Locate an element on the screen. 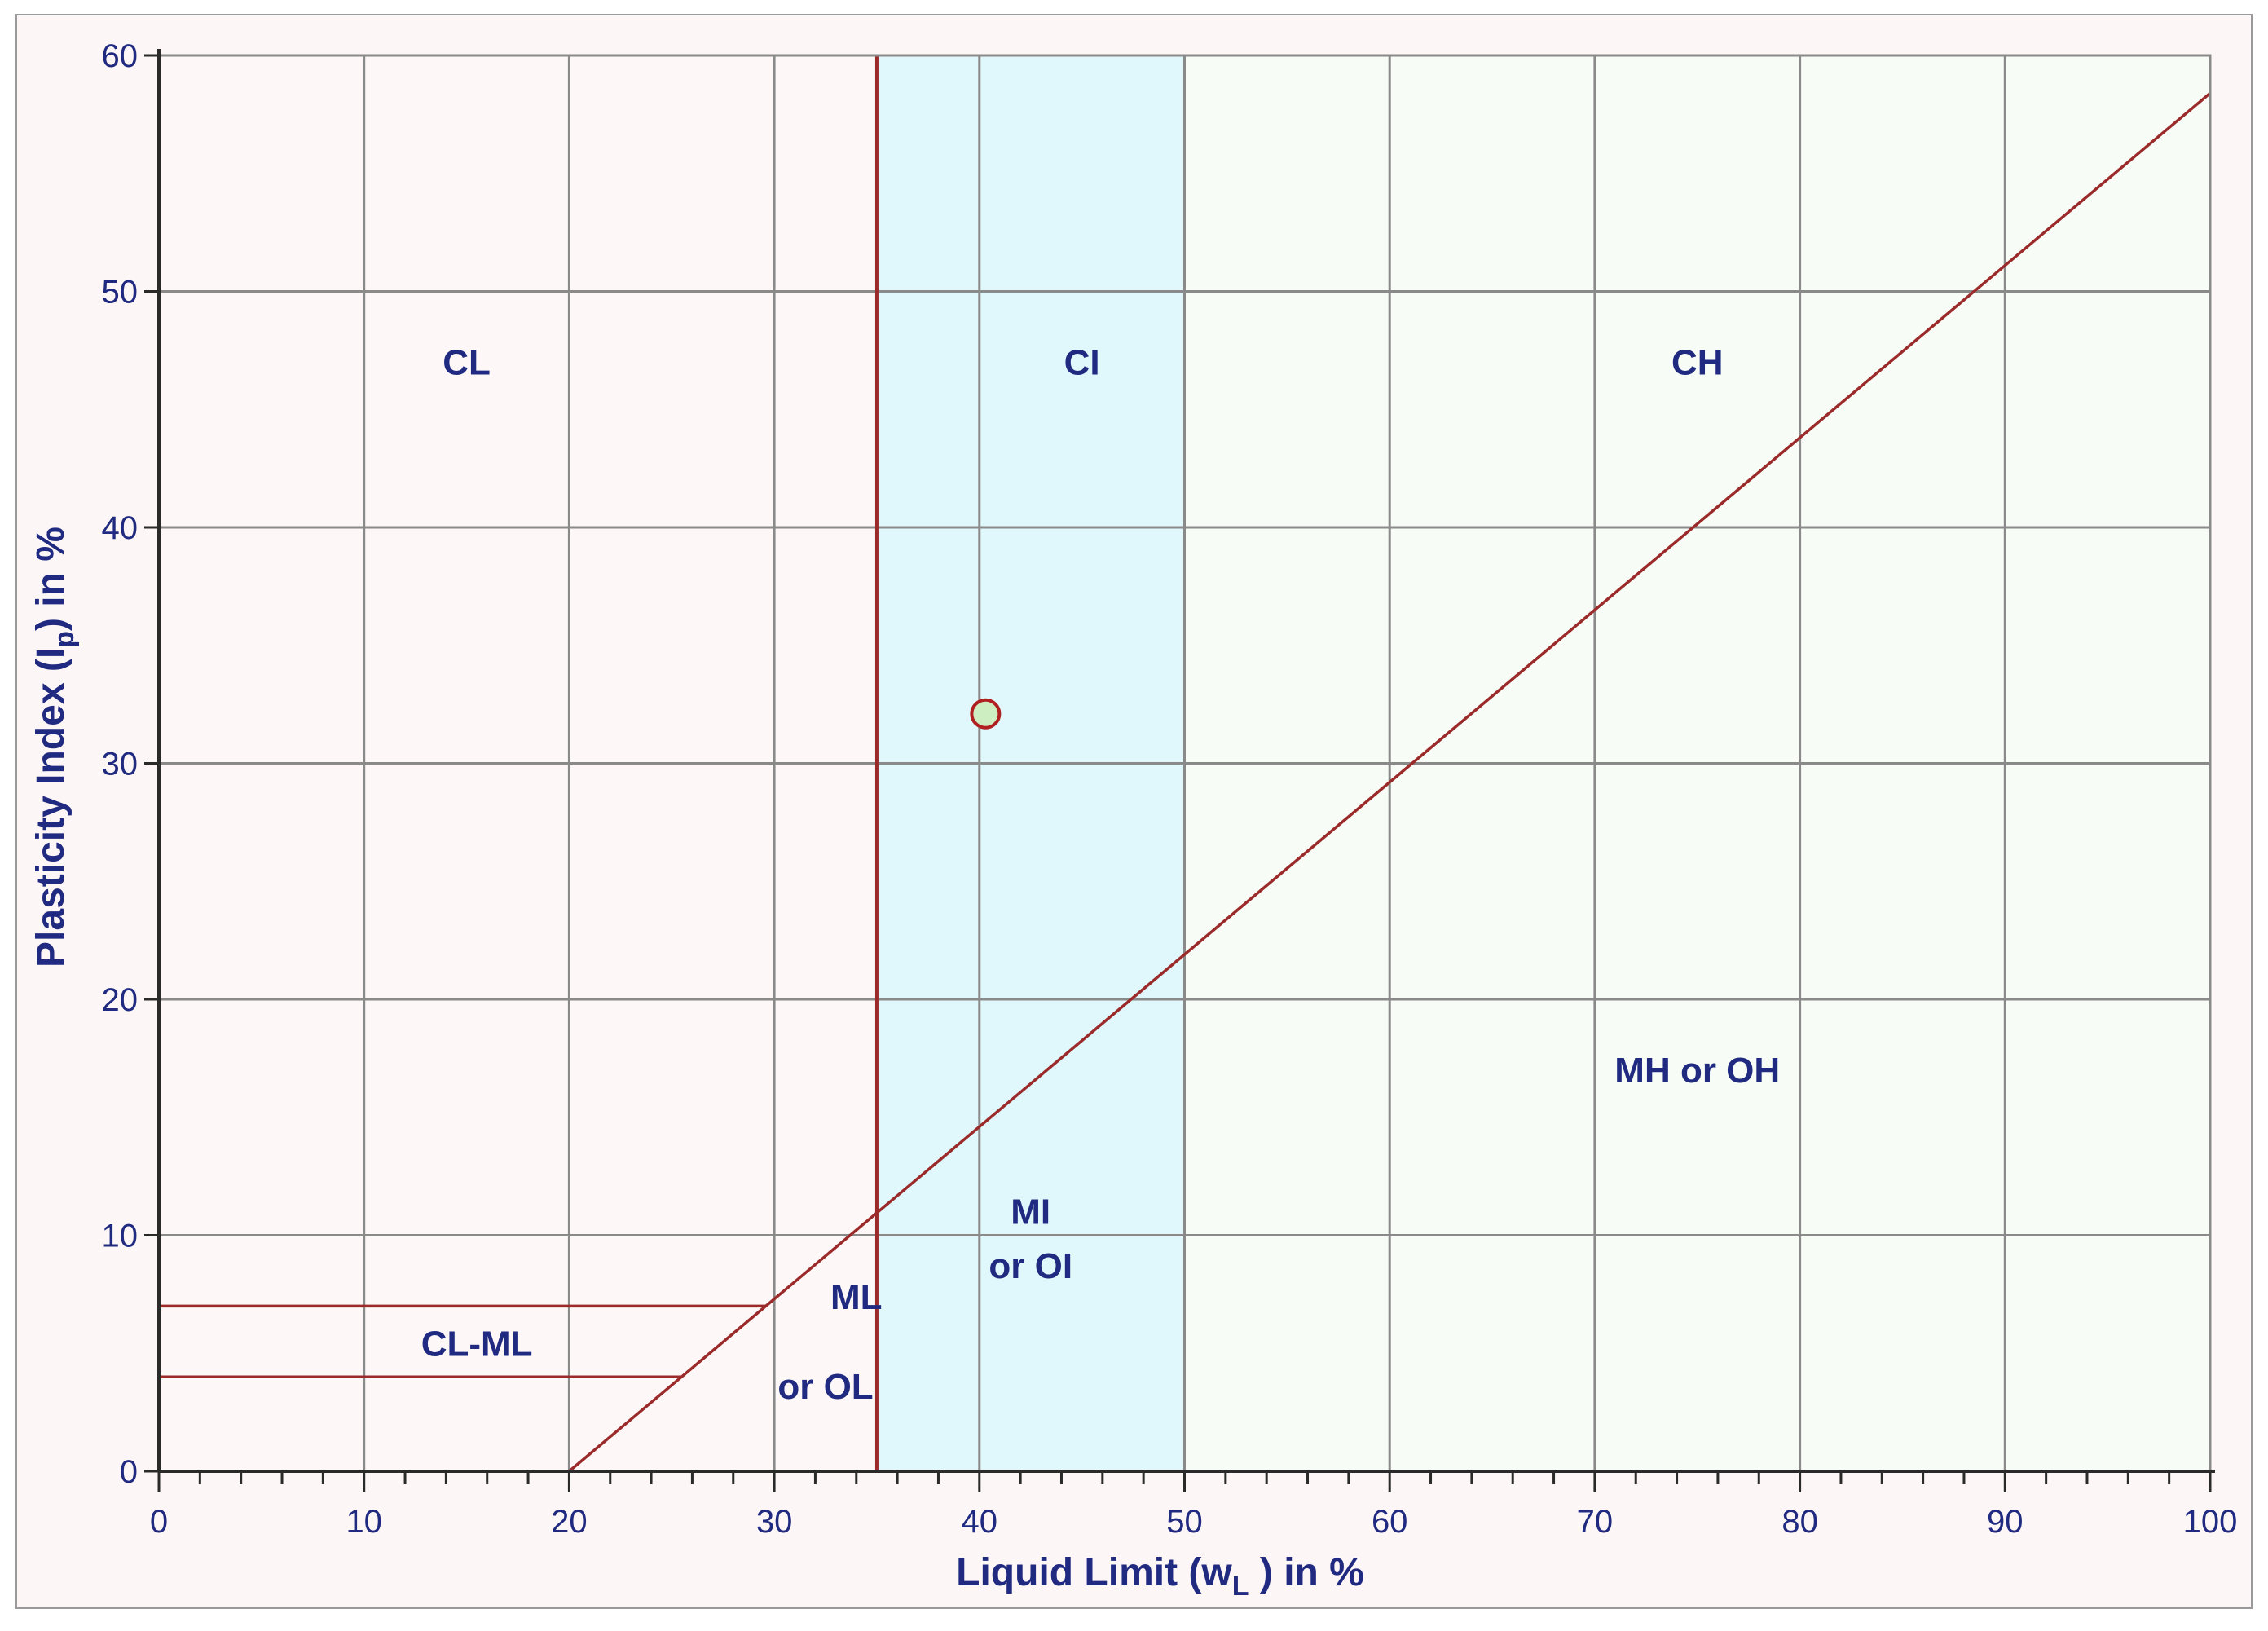  x-tick-label: 20 is located at coordinates (570, 1522).